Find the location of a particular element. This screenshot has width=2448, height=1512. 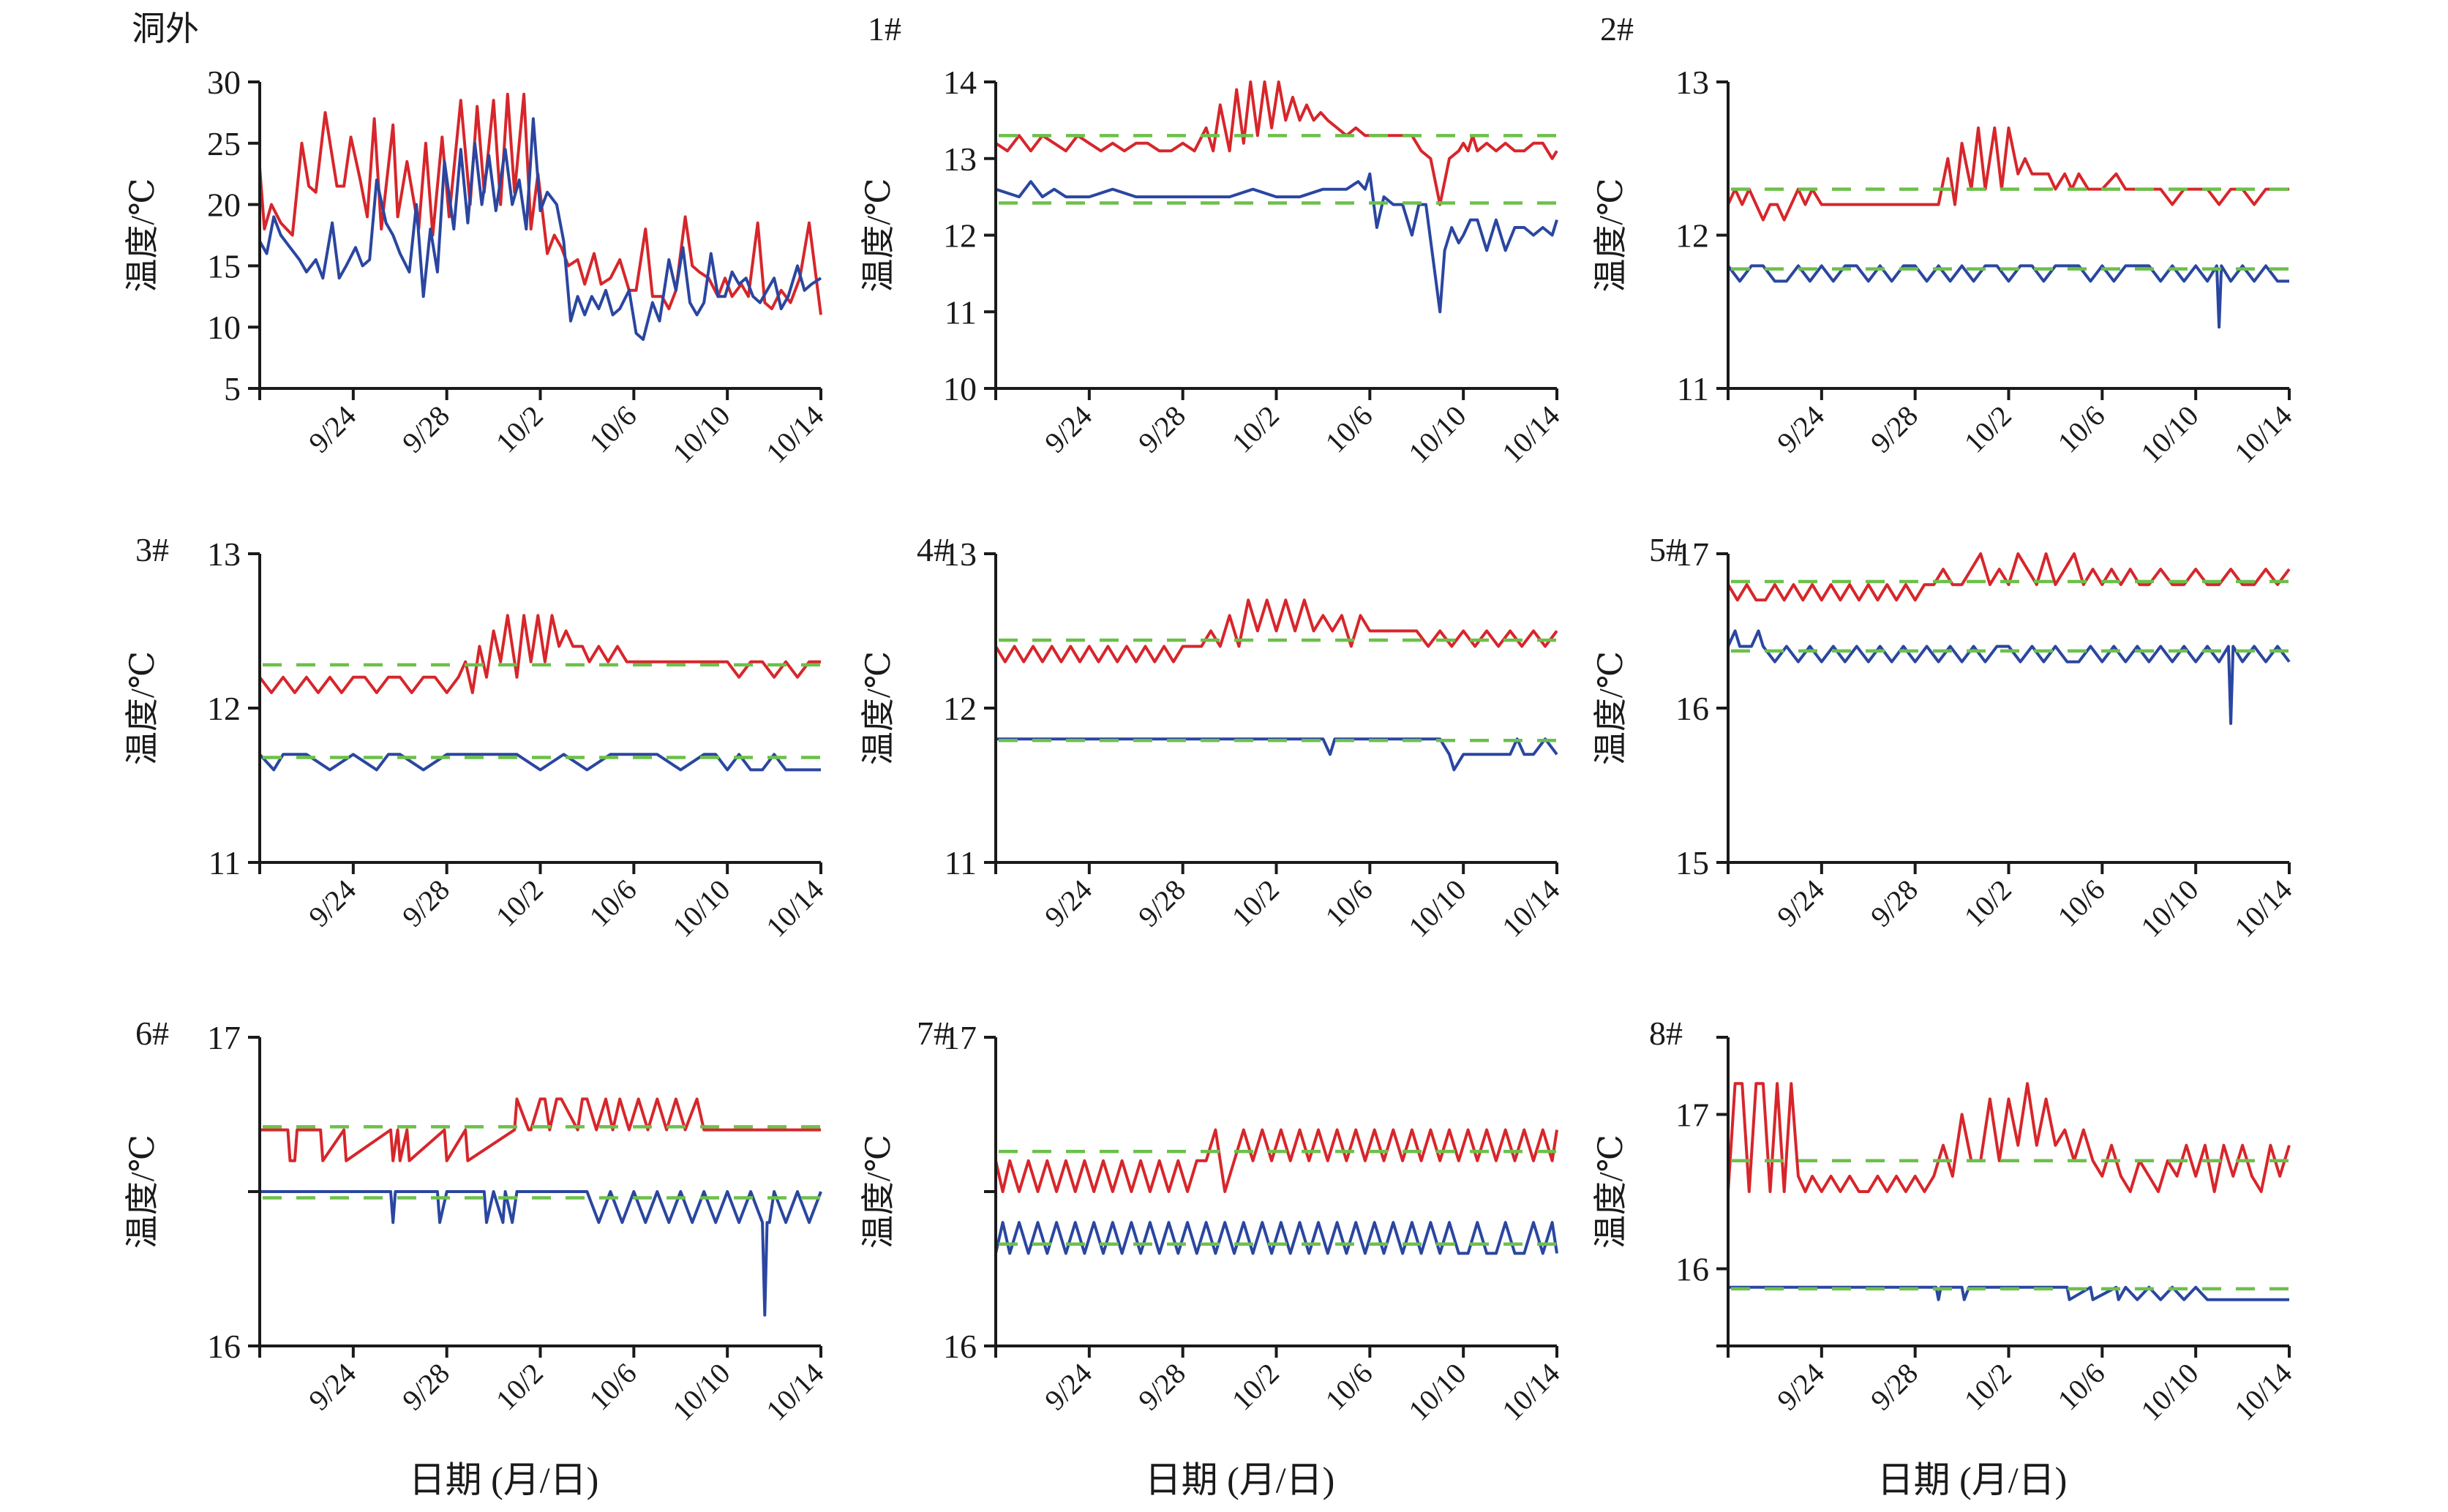

panel-title: 6# is located at coordinates (152, 1033).